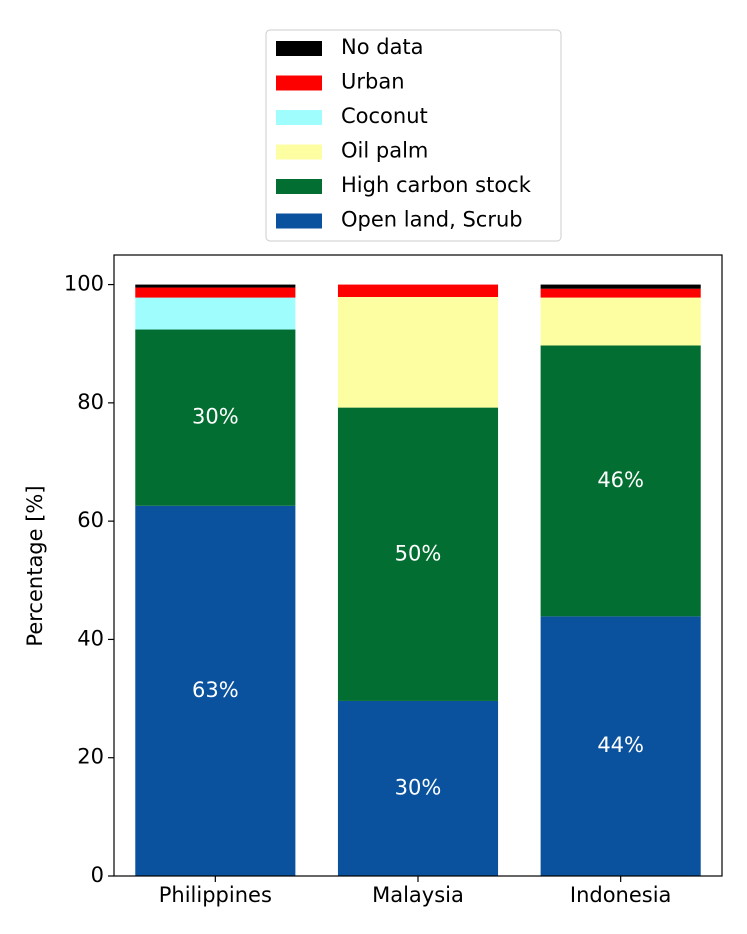  What do you see at coordinates (413, 135) in the screenshot?
I see `legend-box` at bounding box center [413, 135].